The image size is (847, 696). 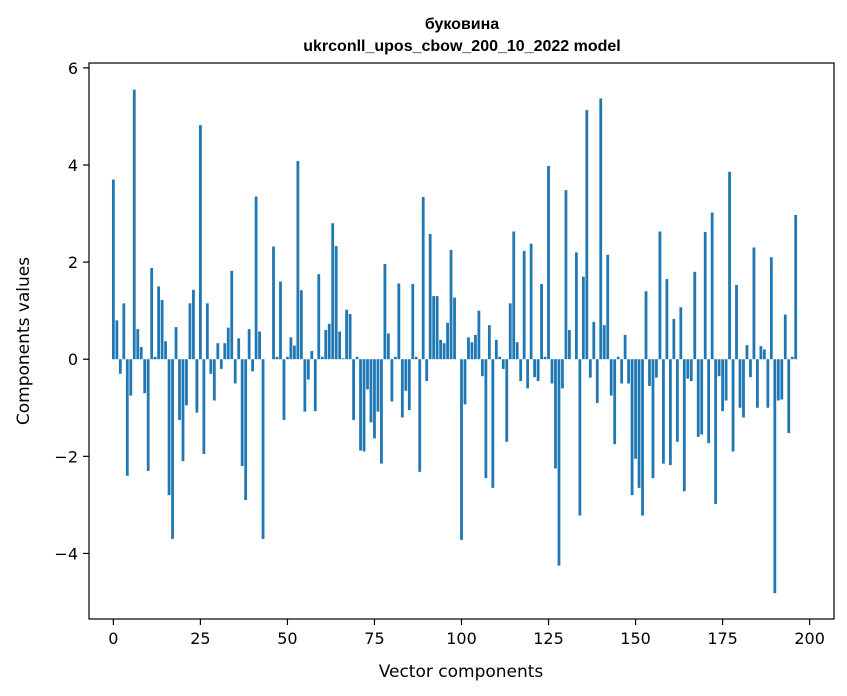 I want to click on y-axis-ticks: −4 −2 0 2 4 6, so click(x=71, y=311).